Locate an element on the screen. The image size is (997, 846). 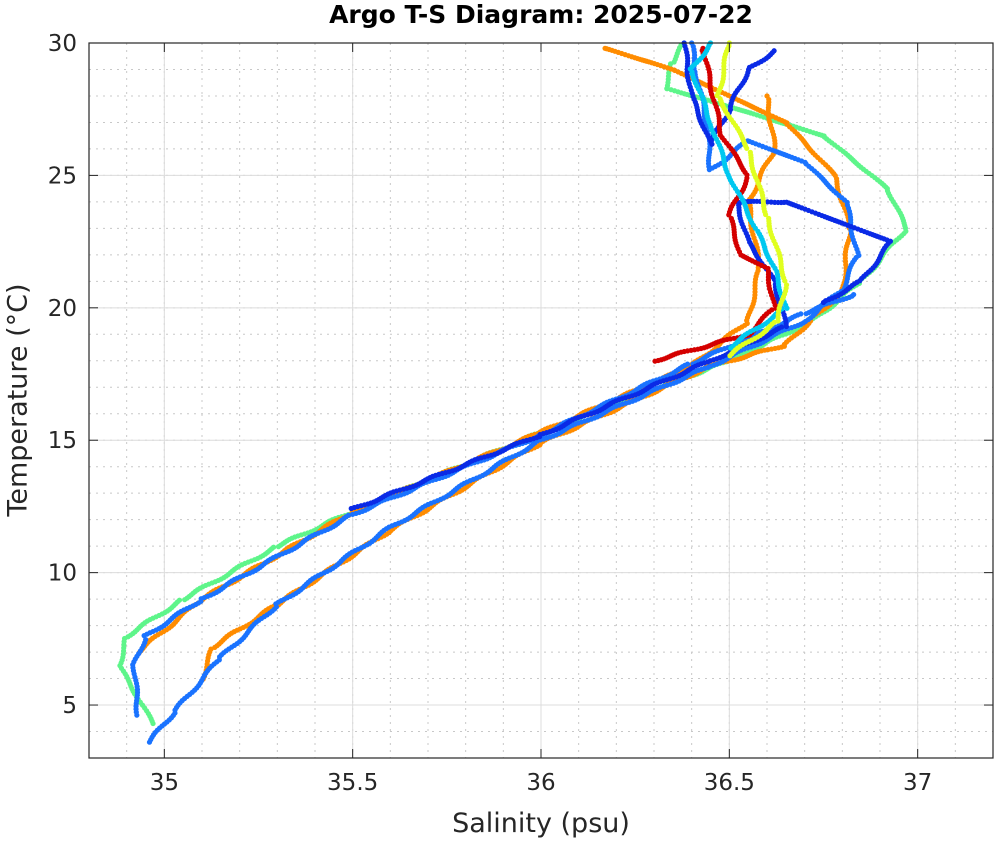
y-tick-label: 25 is located at coordinates (62, 176).